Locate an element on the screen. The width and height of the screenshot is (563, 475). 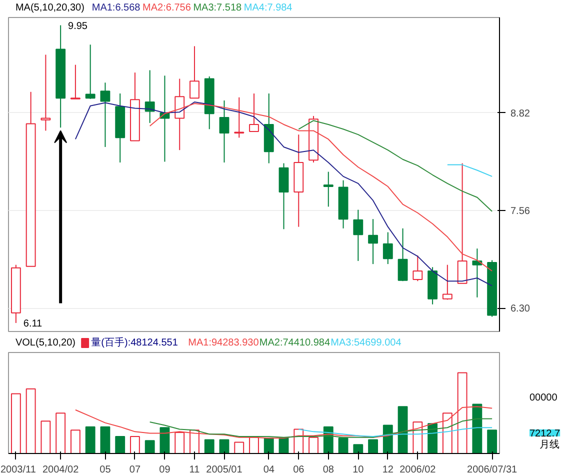
text: MA1:6.568 is located at coordinates (116, 8).